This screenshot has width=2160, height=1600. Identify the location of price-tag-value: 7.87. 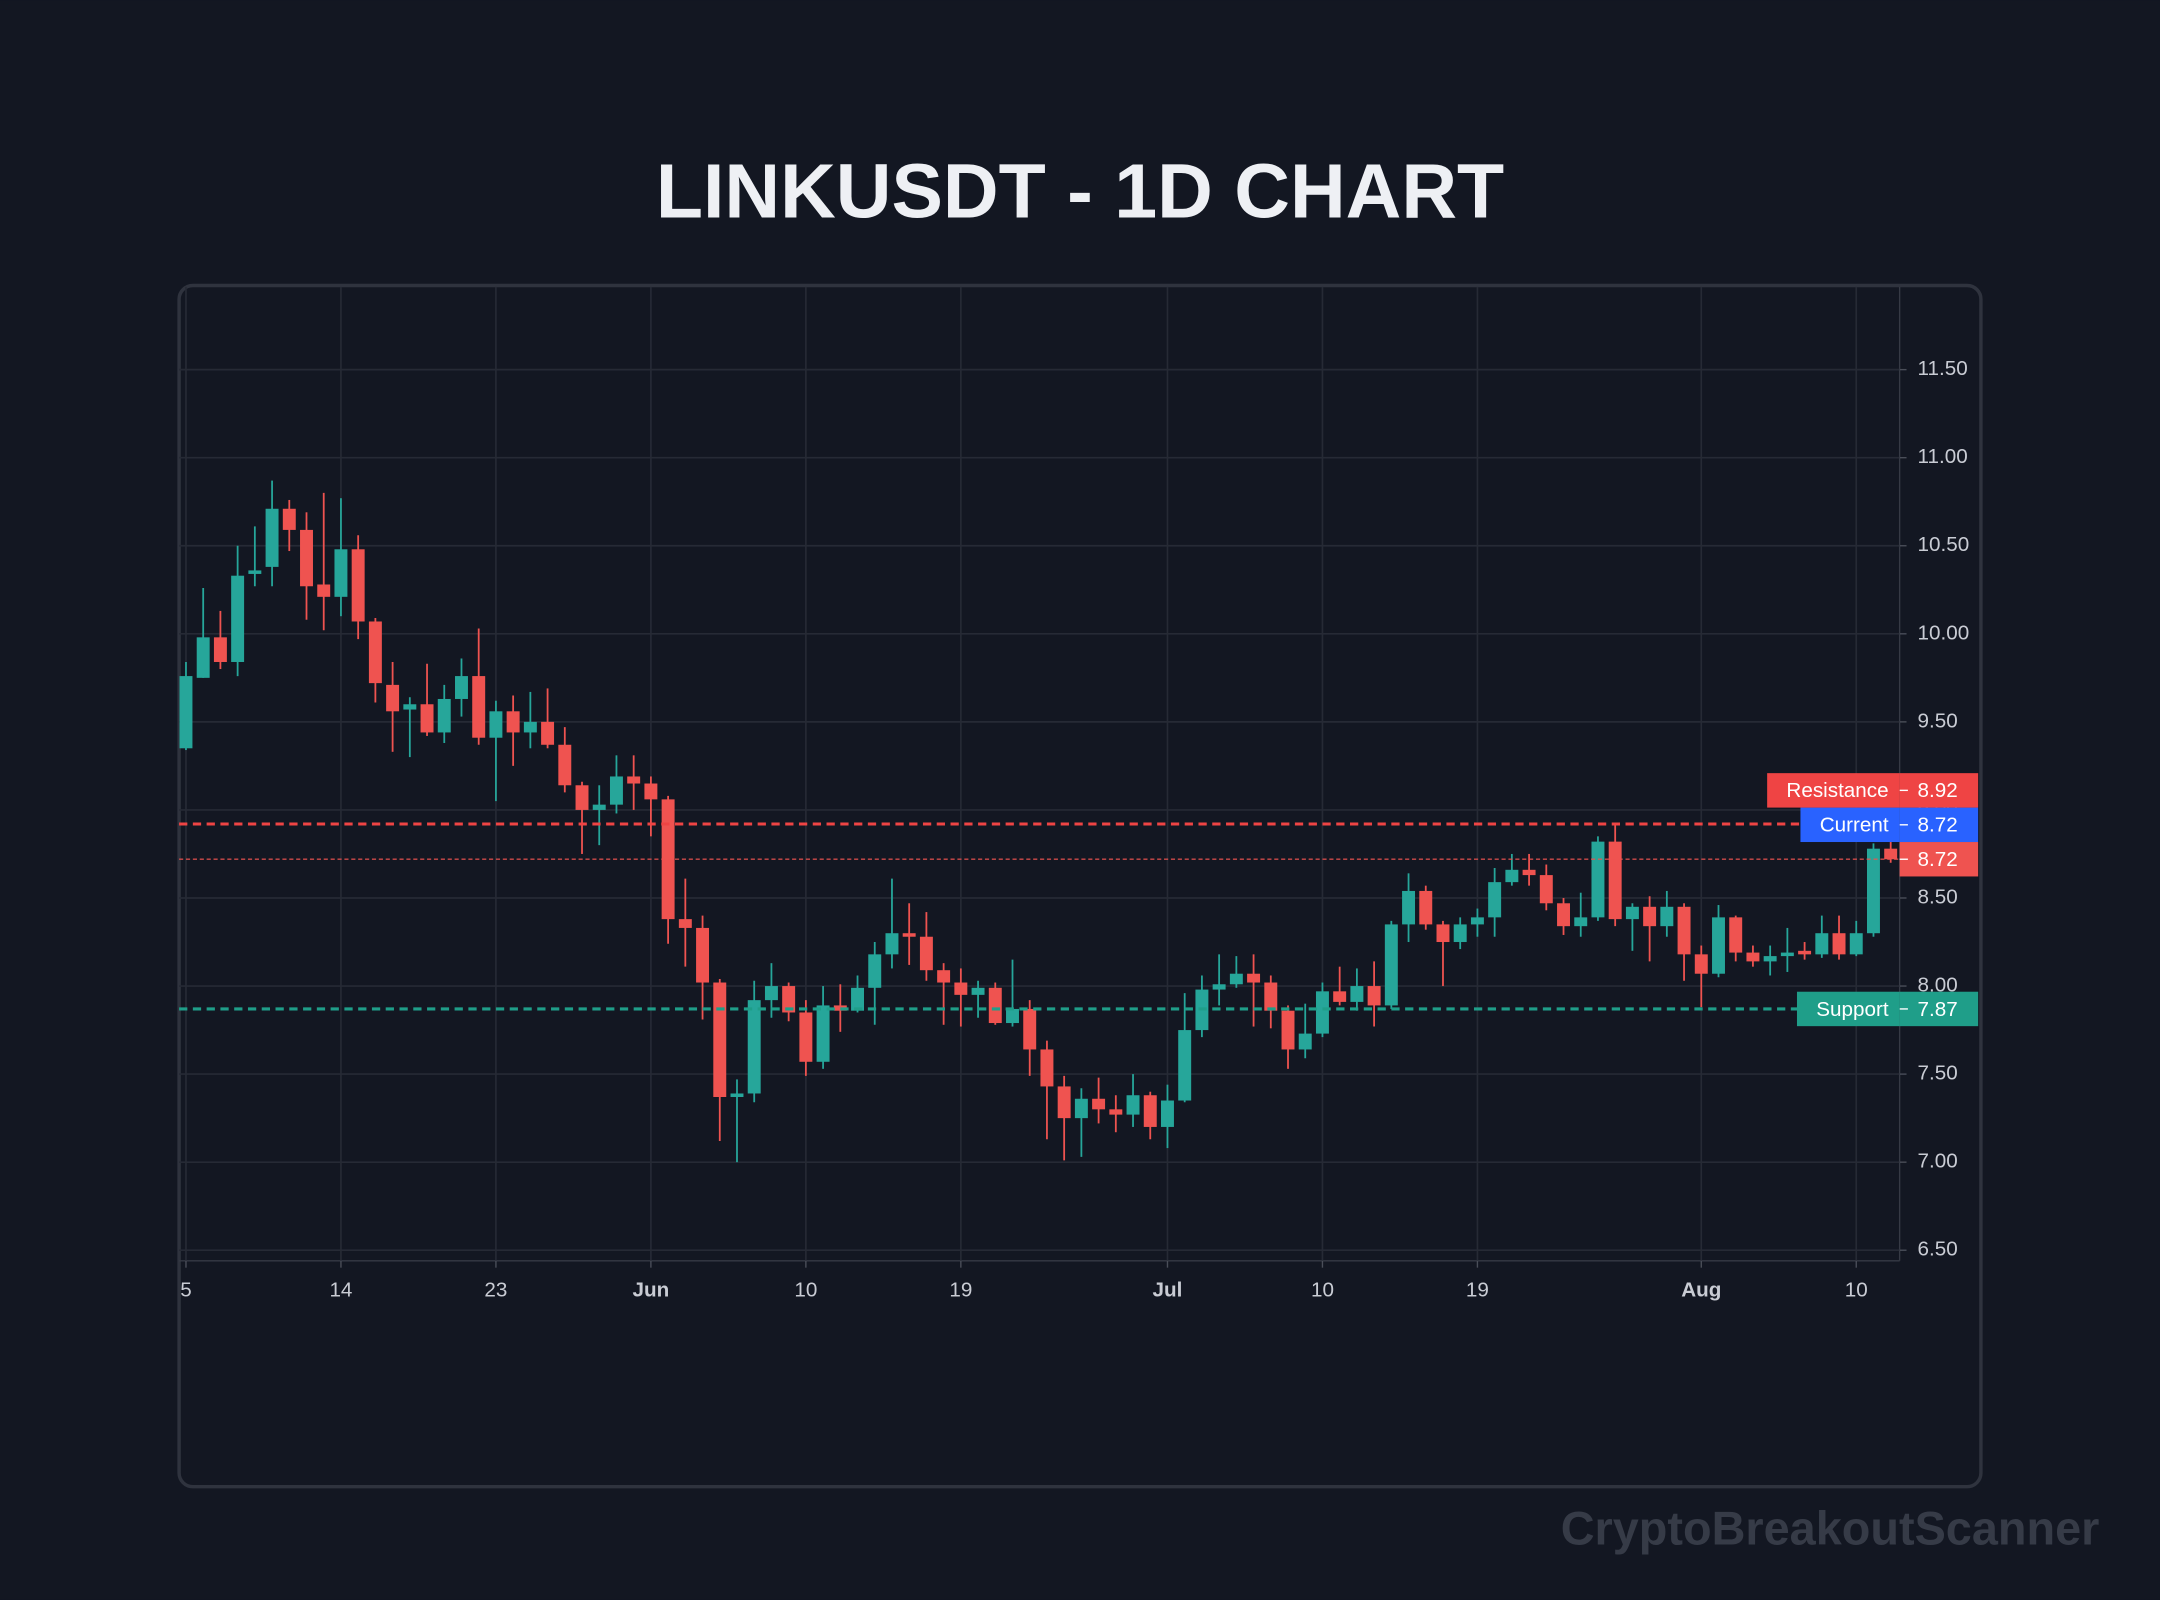
(1938, 1009).